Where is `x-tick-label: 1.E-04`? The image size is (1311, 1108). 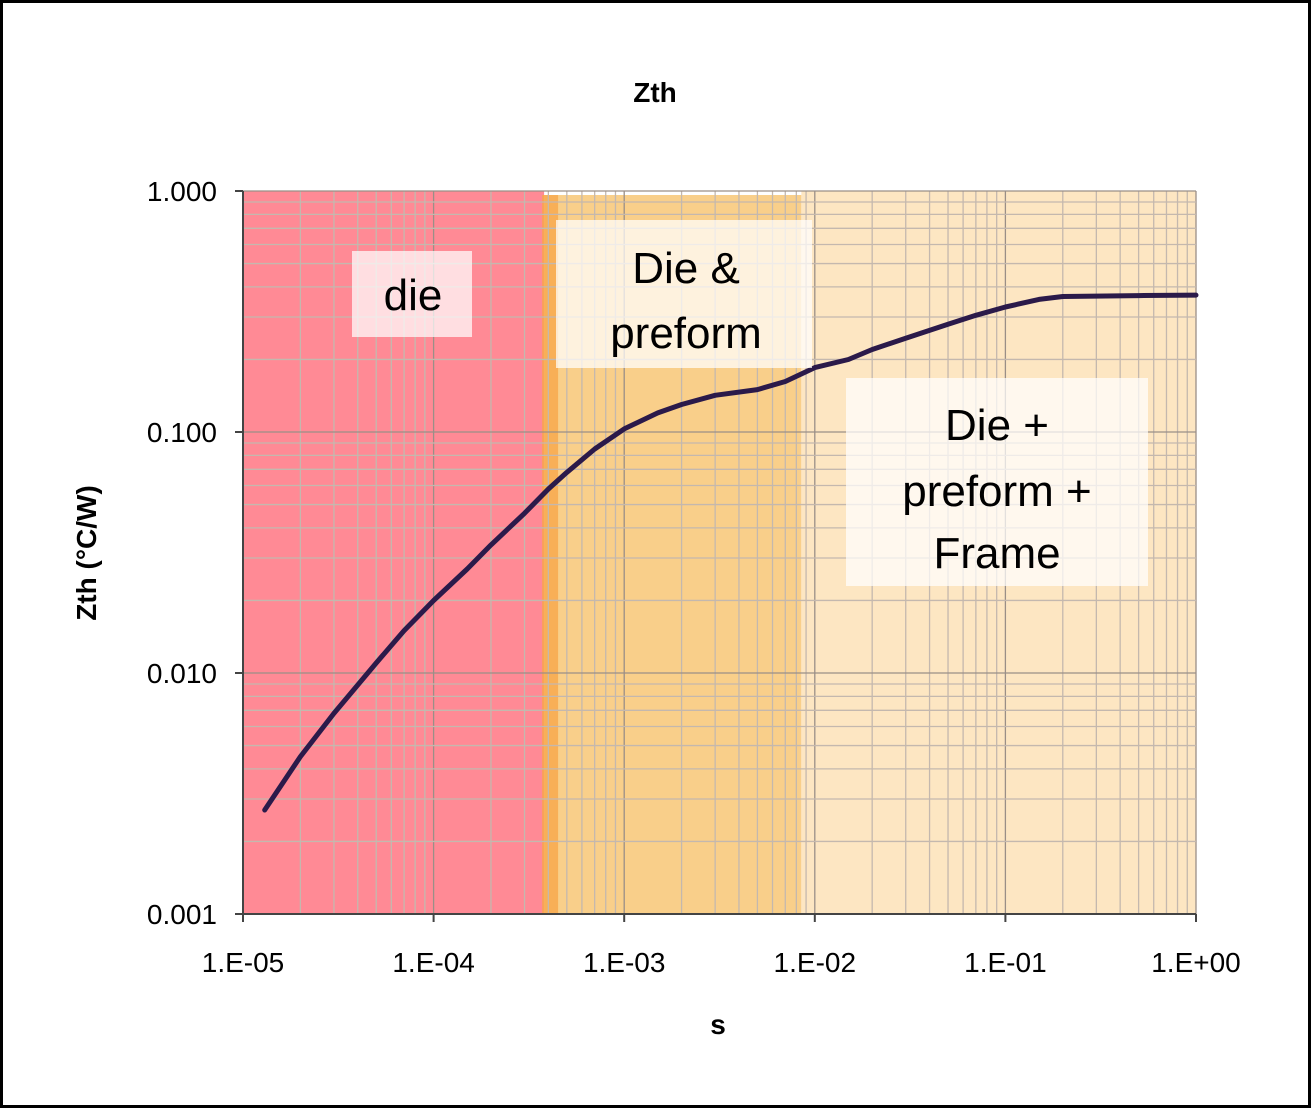
x-tick-label: 1.E-04 is located at coordinates (433, 962).